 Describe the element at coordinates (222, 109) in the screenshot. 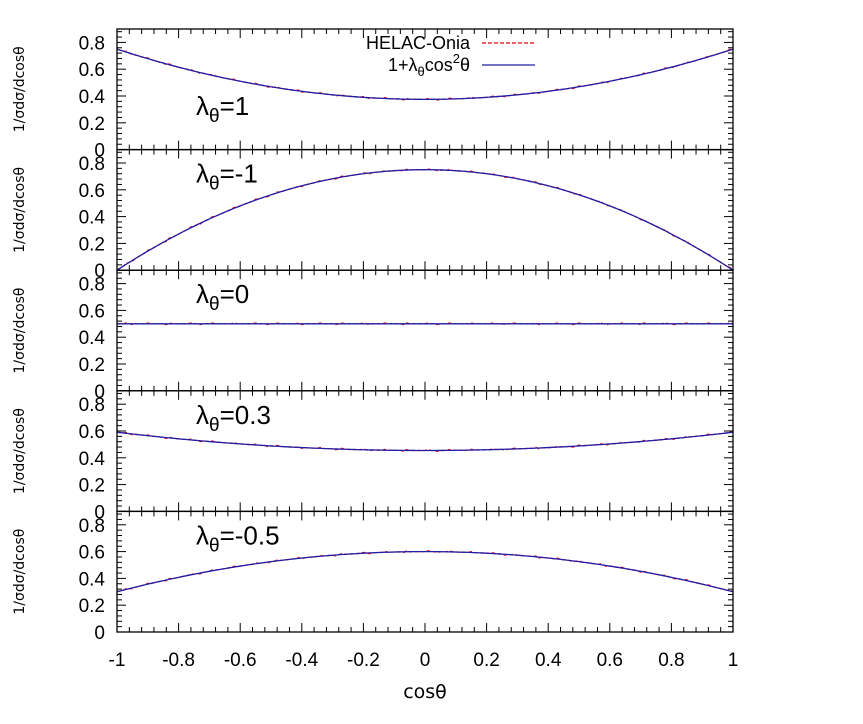

I see `panel-label: λθ=1` at that location.